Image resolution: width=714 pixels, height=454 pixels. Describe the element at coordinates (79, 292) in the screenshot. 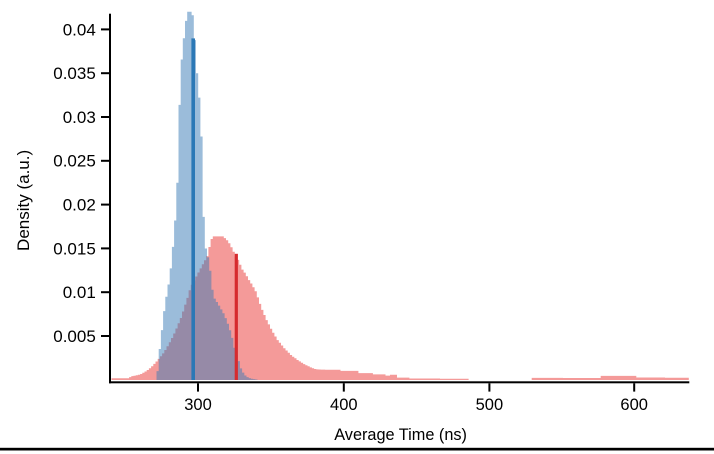

I see `svg-text: 0.01` at that location.